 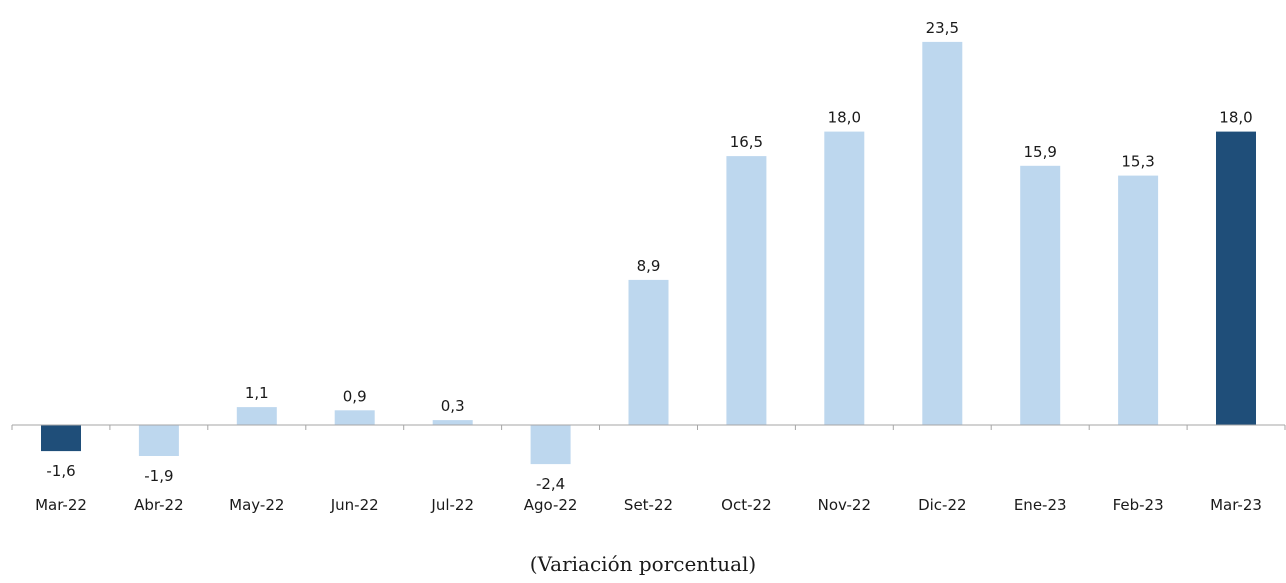 I want to click on category-label-mar-22: Mar-22, so click(x=61, y=505).